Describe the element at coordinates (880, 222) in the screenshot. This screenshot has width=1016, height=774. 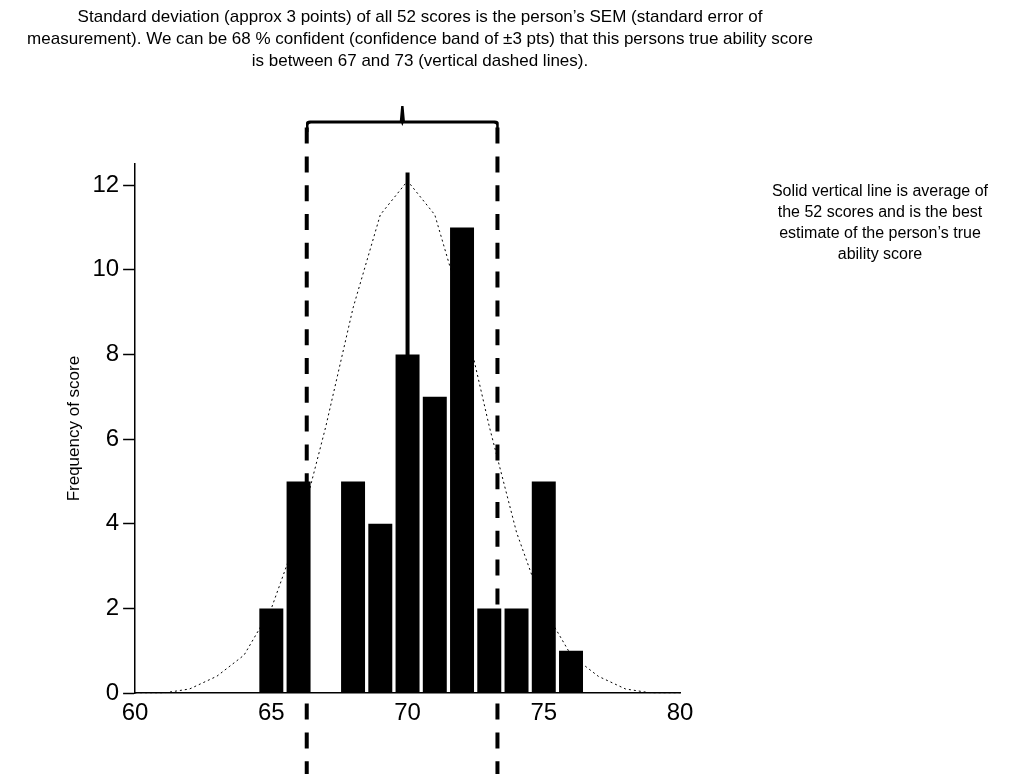
I see `text: Solid vertical line is average of the 52 scores and is the best estimate of the person’s true ability score` at that location.